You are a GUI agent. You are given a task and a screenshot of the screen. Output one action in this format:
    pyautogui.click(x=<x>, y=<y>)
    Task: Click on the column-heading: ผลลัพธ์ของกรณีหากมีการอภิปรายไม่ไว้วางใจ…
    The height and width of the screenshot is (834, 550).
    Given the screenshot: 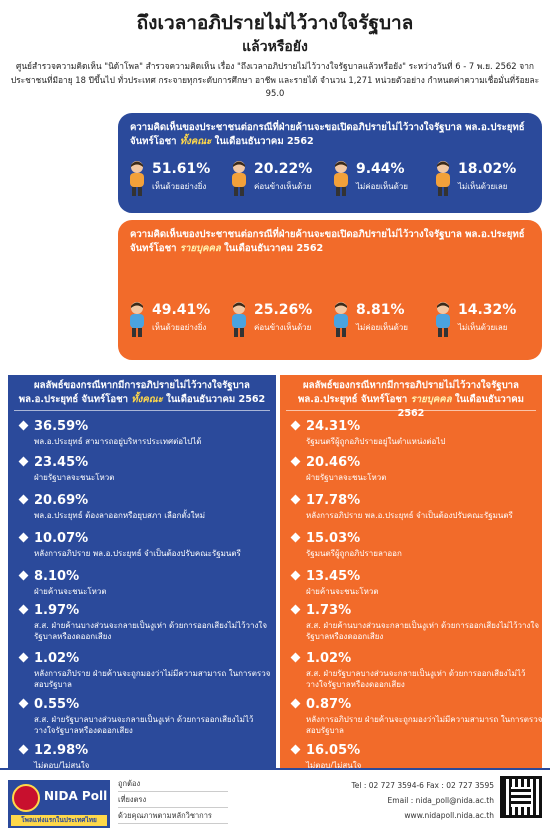 What is the action you would take?
    pyautogui.click(x=411, y=397)
    